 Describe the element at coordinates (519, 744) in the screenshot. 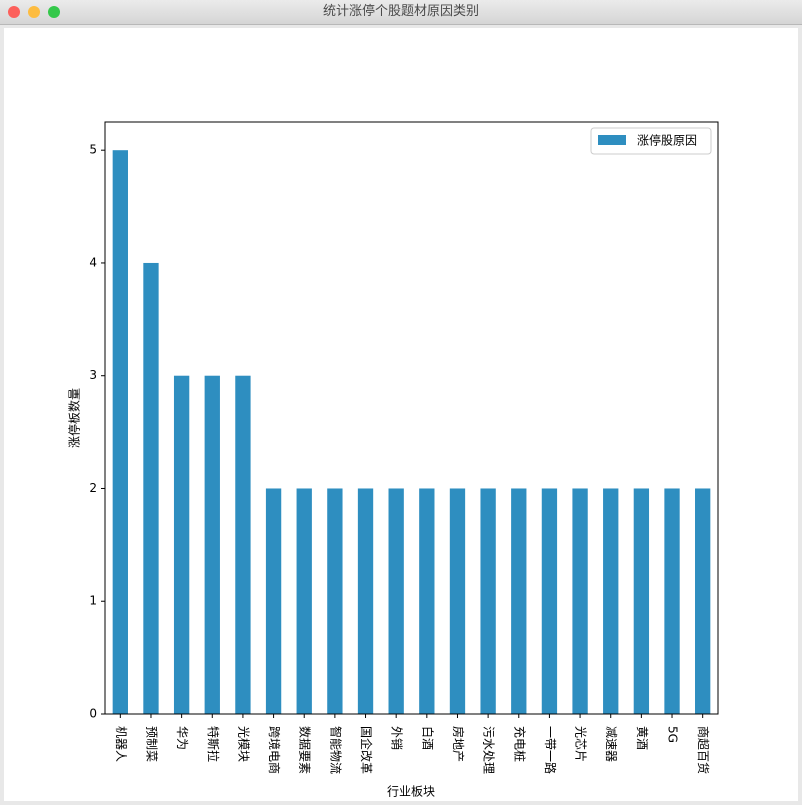

I see `x-tick-label: 充电桩` at that location.